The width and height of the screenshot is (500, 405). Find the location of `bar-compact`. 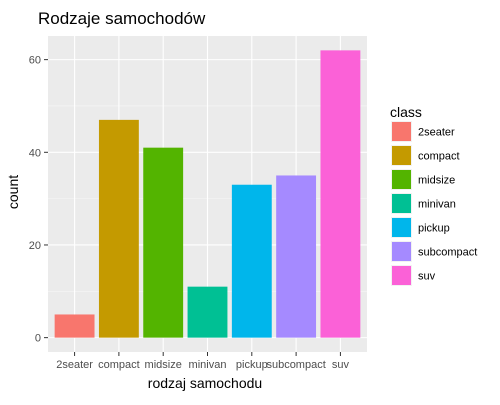

bar-compact is located at coordinates (118, 228).